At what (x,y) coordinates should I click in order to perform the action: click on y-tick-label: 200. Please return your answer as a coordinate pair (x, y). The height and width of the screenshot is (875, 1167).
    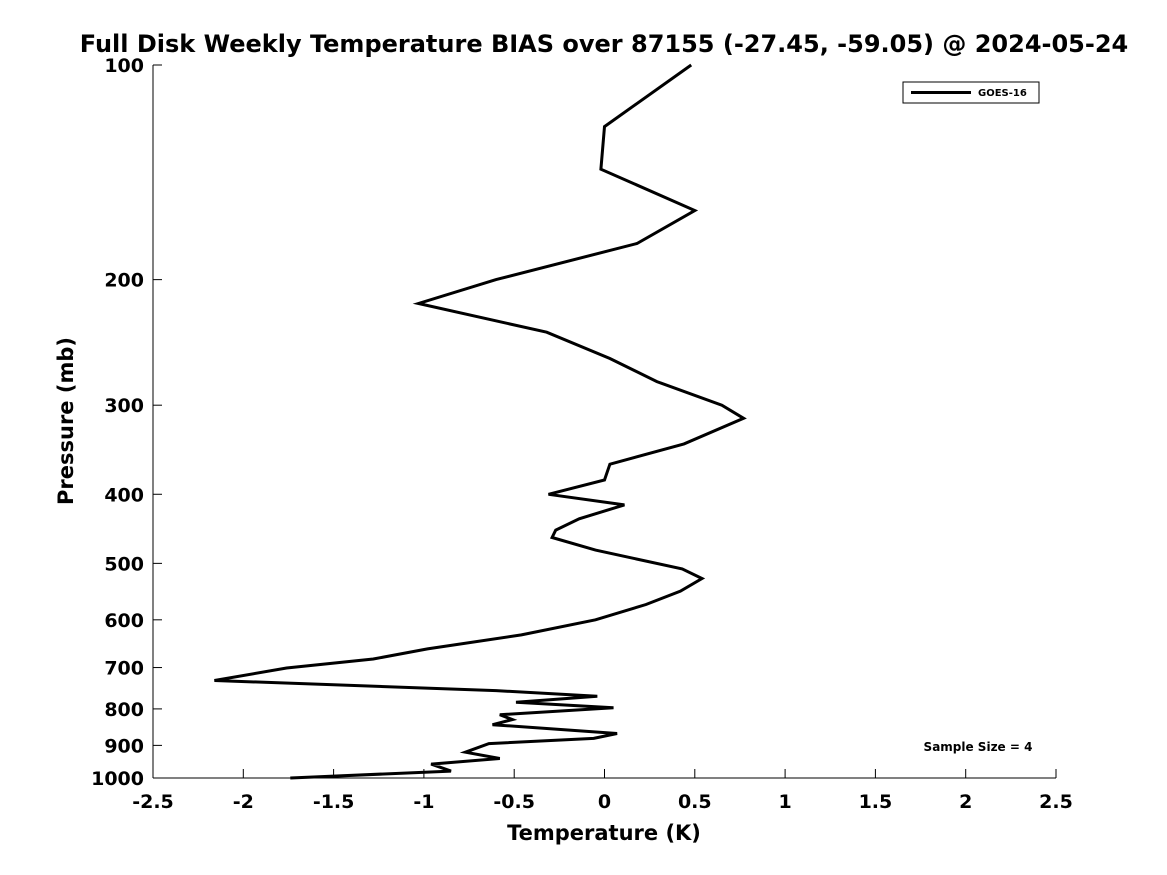
    Looking at the image, I should click on (124, 281).